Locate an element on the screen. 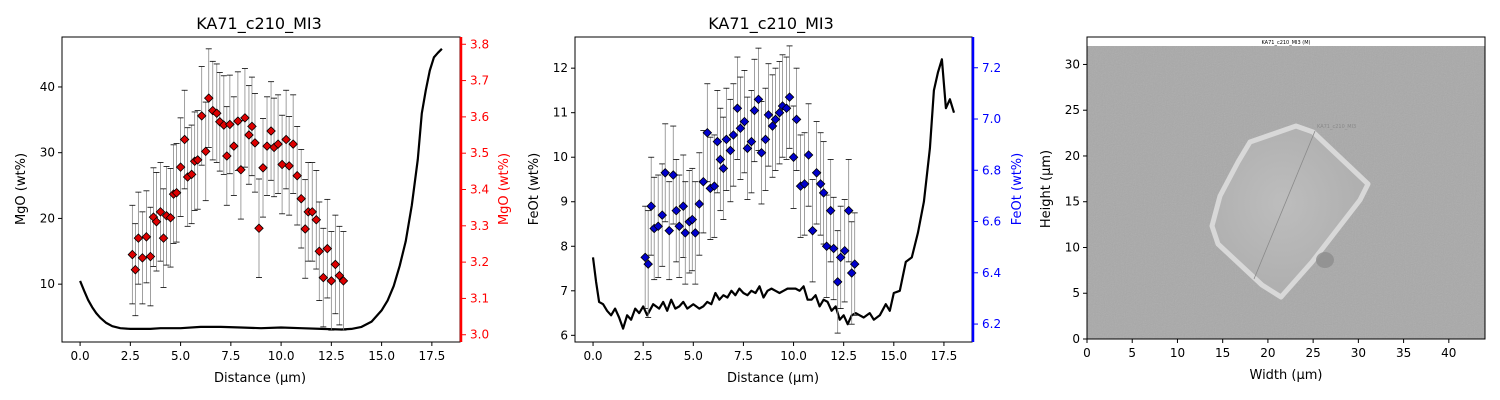 The width and height of the screenshot is (1500, 400). image-y-ticks: 0 5 10 15 20 25 30 is located at coordinates (1076, 201).